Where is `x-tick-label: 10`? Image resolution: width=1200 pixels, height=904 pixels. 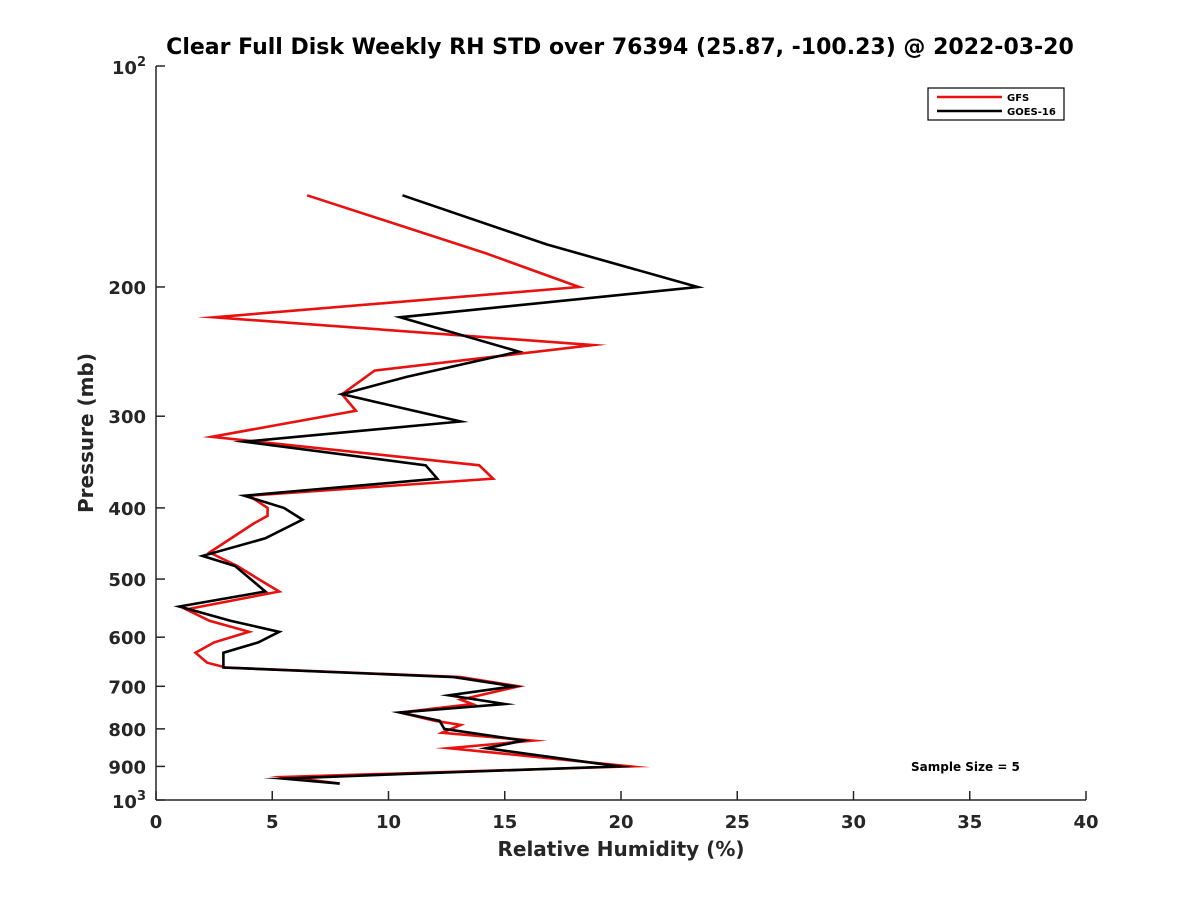 x-tick-label: 10 is located at coordinates (388, 822).